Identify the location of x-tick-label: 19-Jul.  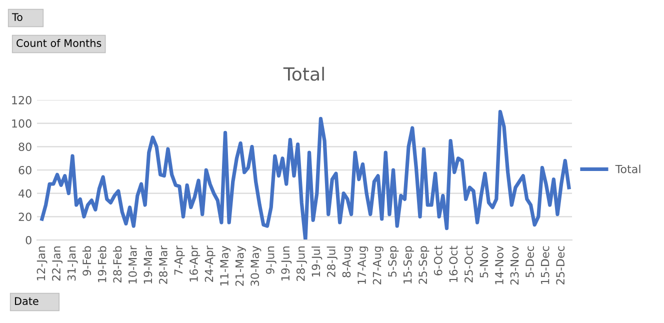
(317, 261).